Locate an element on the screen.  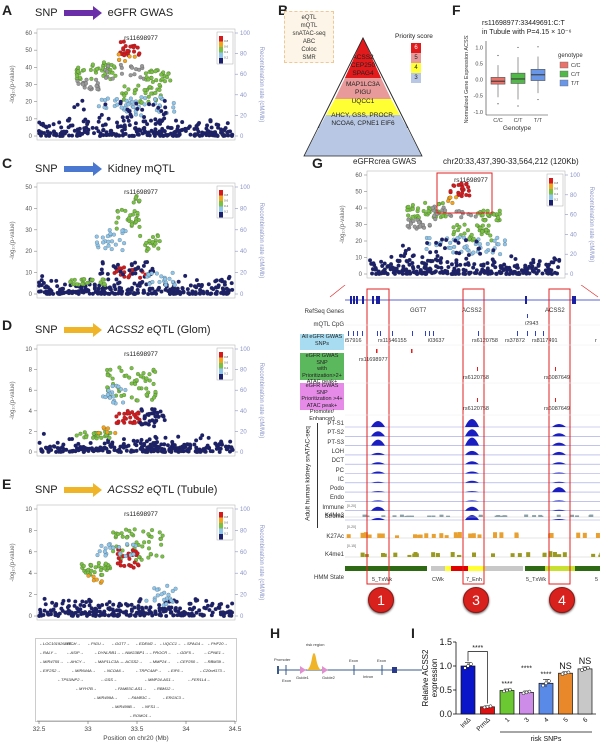
gene-label: ←PROCR→ is located at coordinates (160, 652).